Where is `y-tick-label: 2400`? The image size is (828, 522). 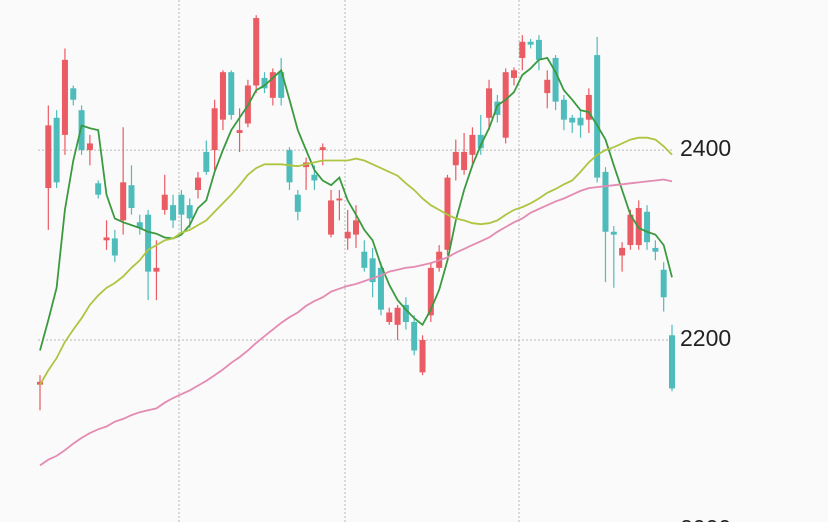
y-tick-label: 2400 is located at coordinates (705, 148).